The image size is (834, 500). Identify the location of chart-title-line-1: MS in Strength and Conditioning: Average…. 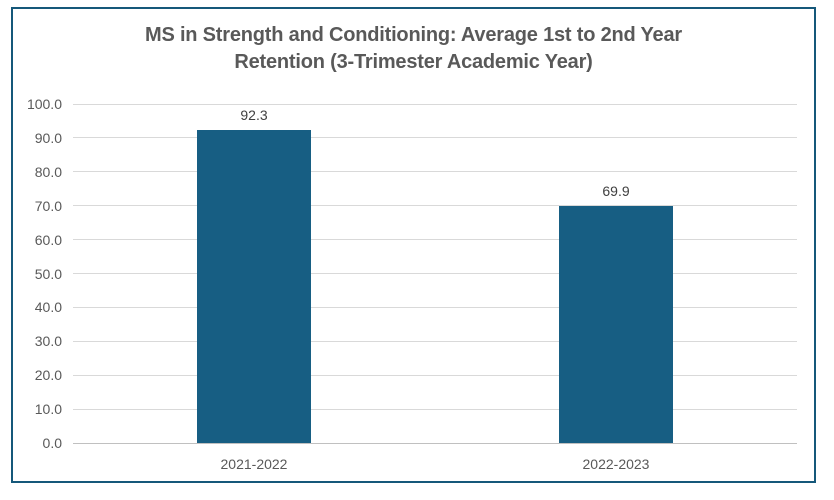
(413, 35).